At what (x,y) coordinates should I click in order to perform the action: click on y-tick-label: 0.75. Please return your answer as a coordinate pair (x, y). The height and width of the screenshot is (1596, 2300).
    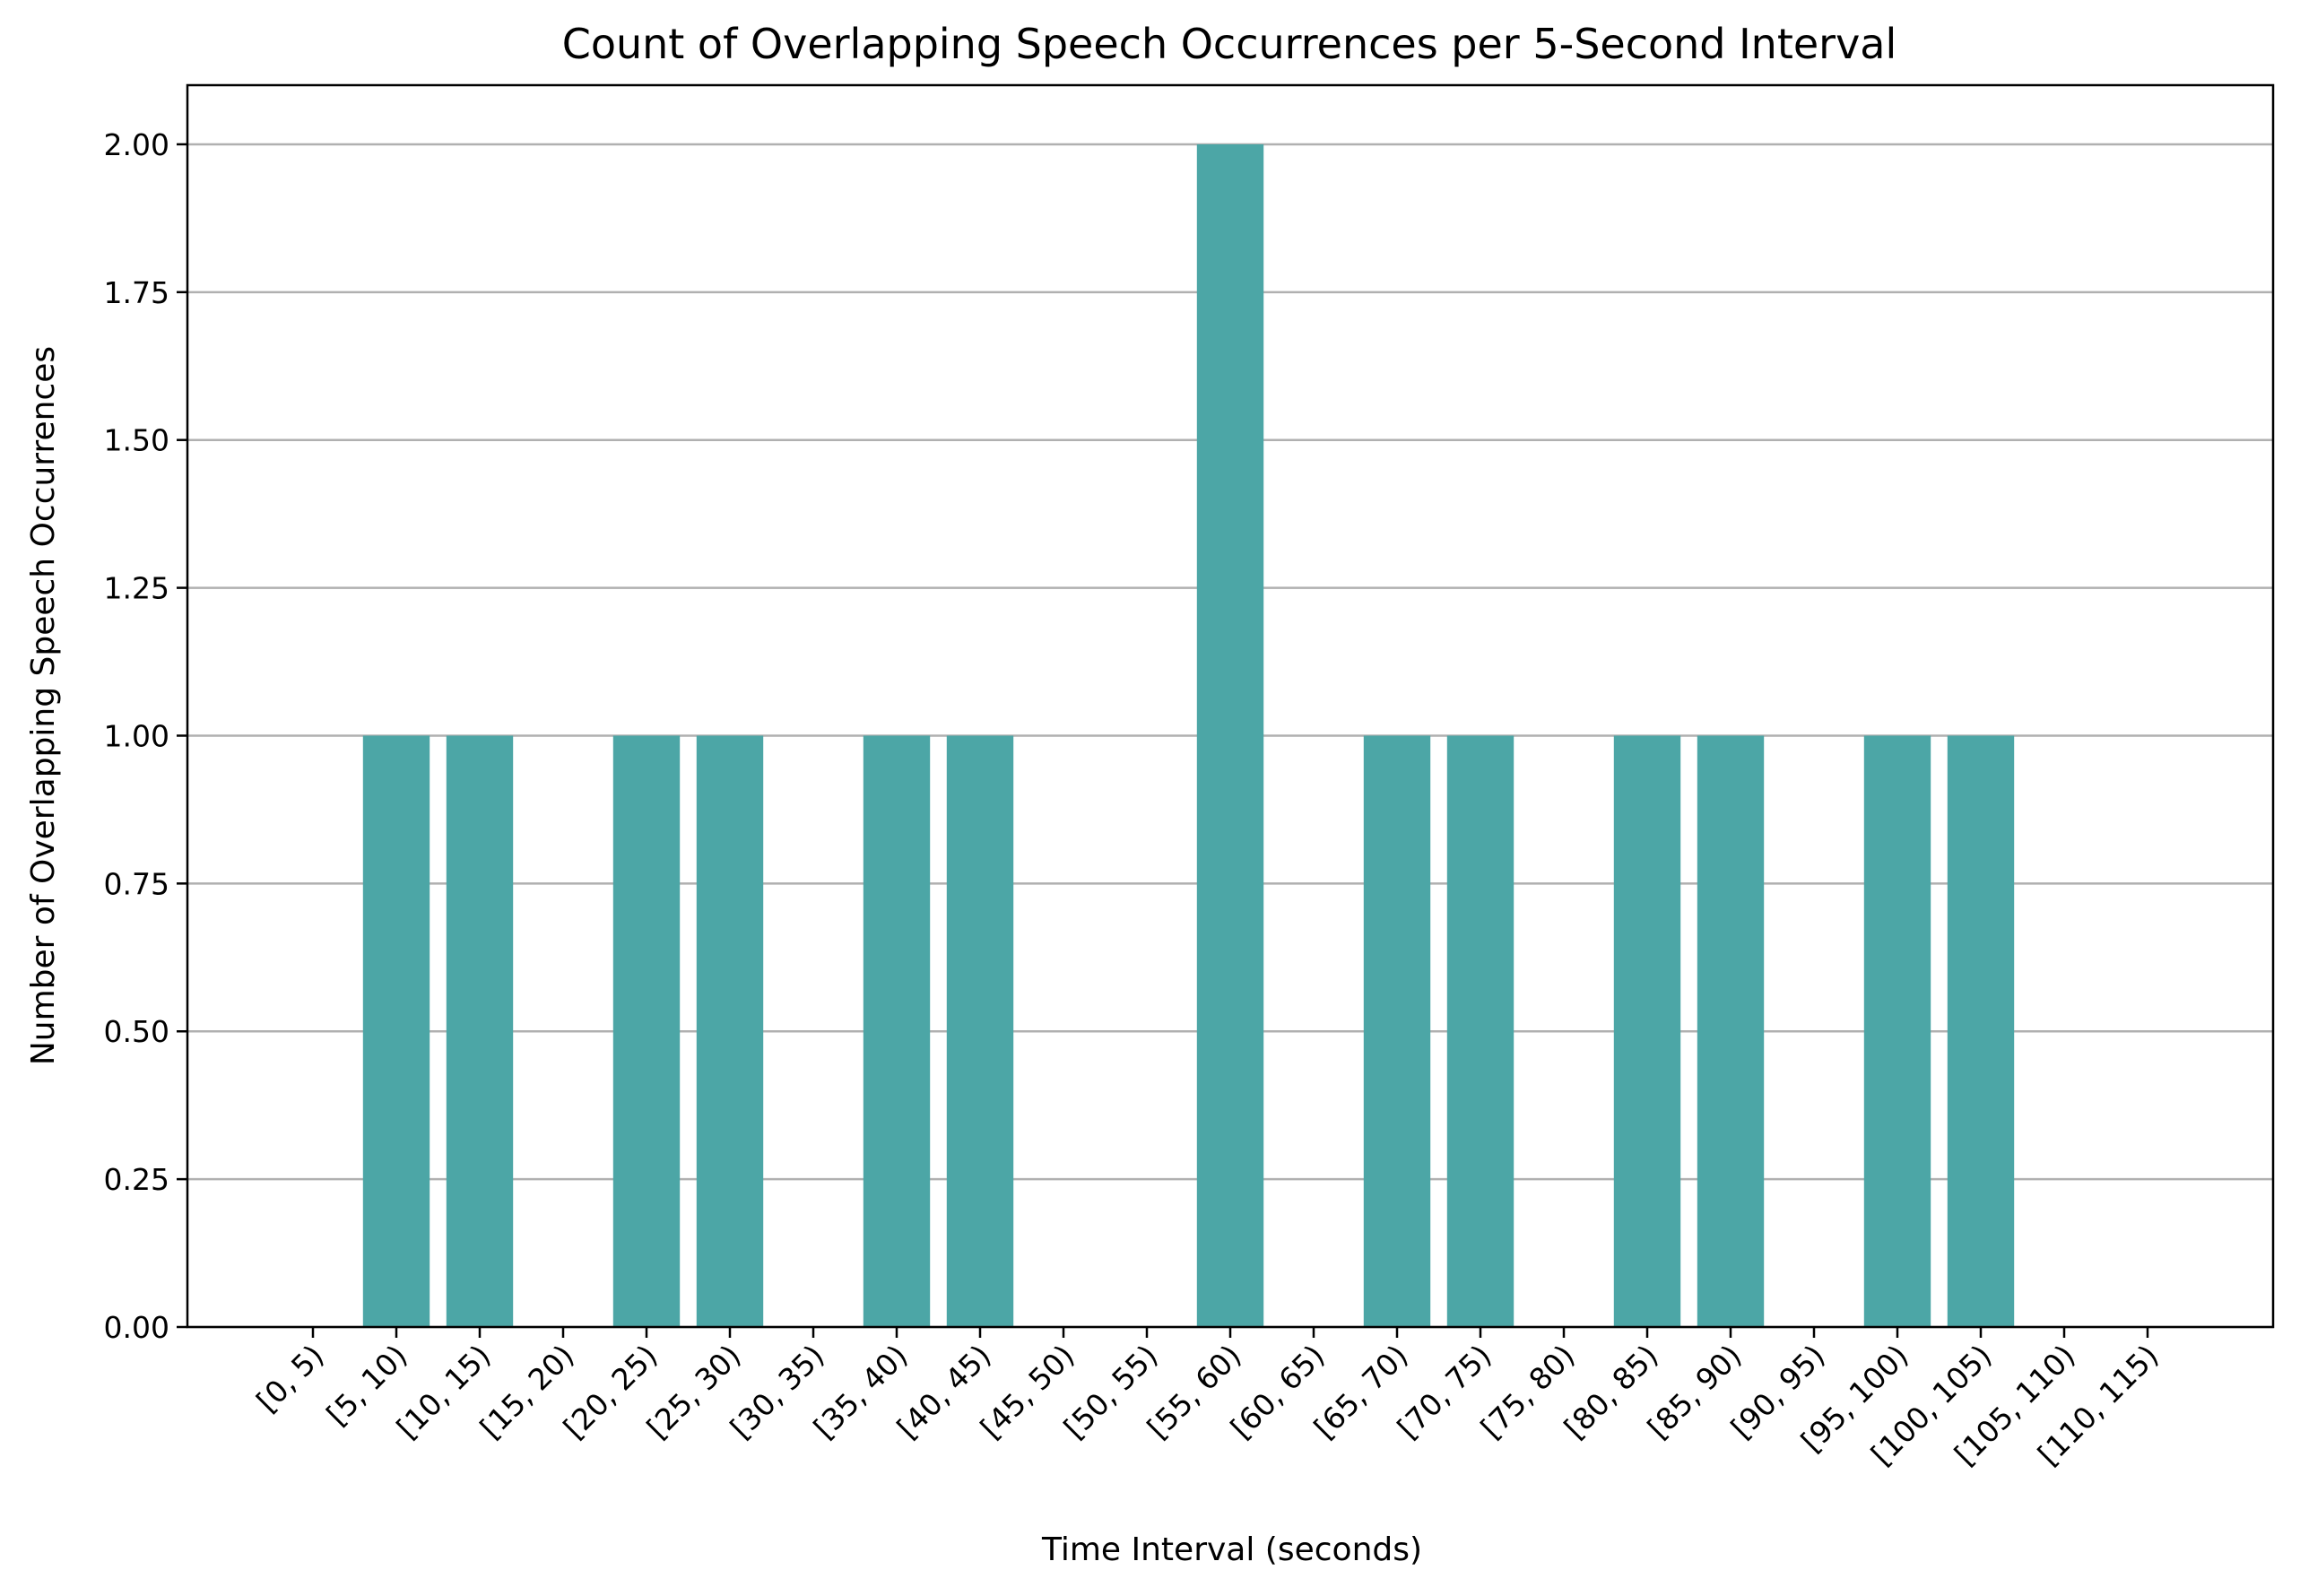
    Looking at the image, I should click on (136, 884).